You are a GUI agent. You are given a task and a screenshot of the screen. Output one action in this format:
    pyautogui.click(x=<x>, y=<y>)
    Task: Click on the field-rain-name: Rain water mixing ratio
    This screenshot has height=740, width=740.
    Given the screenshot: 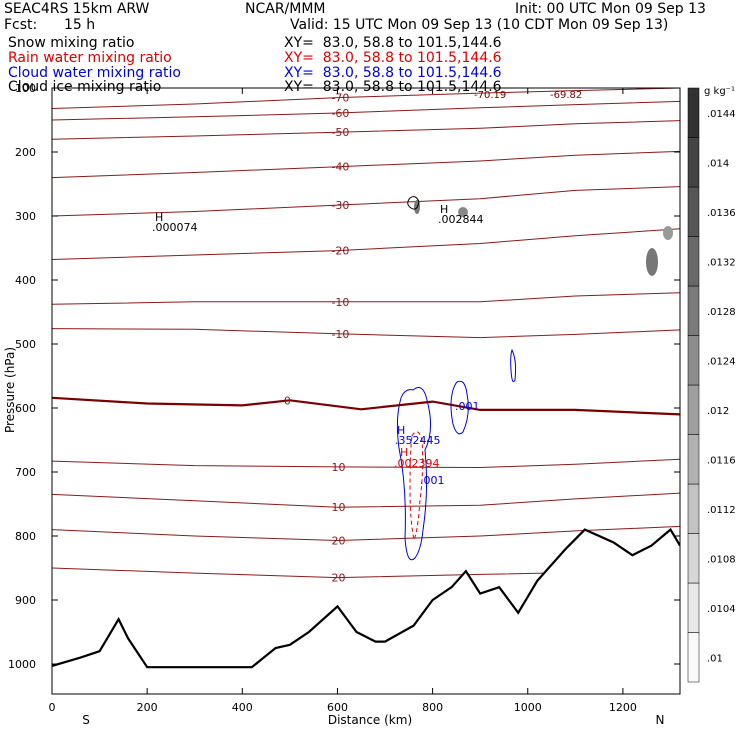 What is the action you would take?
    pyautogui.click(x=90, y=58)
    